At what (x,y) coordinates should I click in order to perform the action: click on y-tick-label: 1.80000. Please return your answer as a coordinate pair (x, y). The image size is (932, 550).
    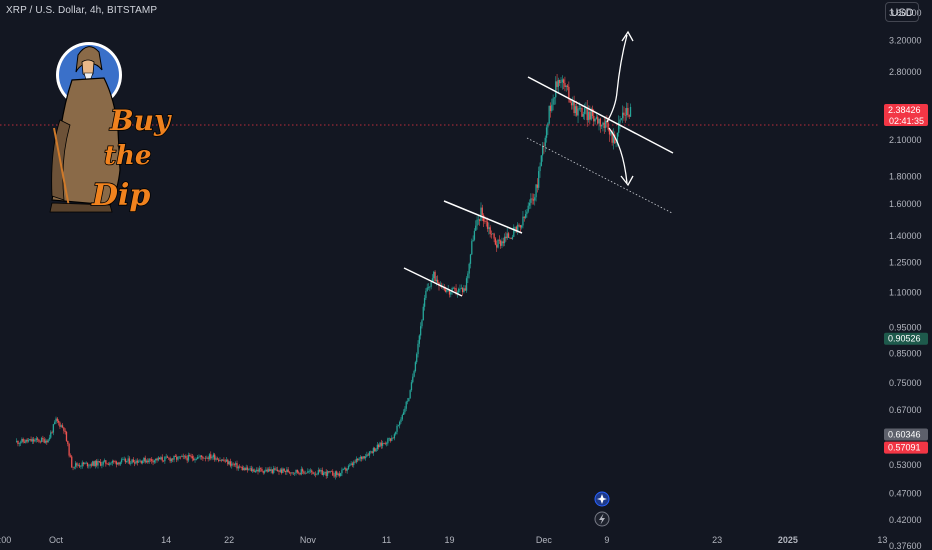
    Looking at the image, I should click on (905, 176).